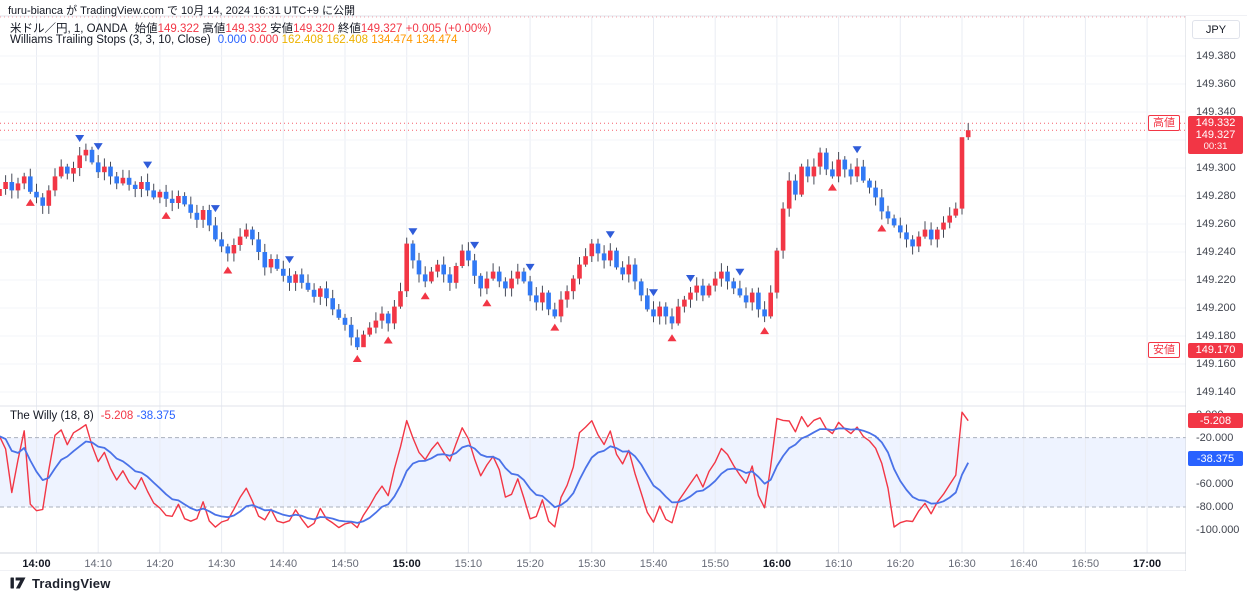 This screenshot has width=1247, height=595. I want to click on currency-label: JPY, so click(1216, 29).